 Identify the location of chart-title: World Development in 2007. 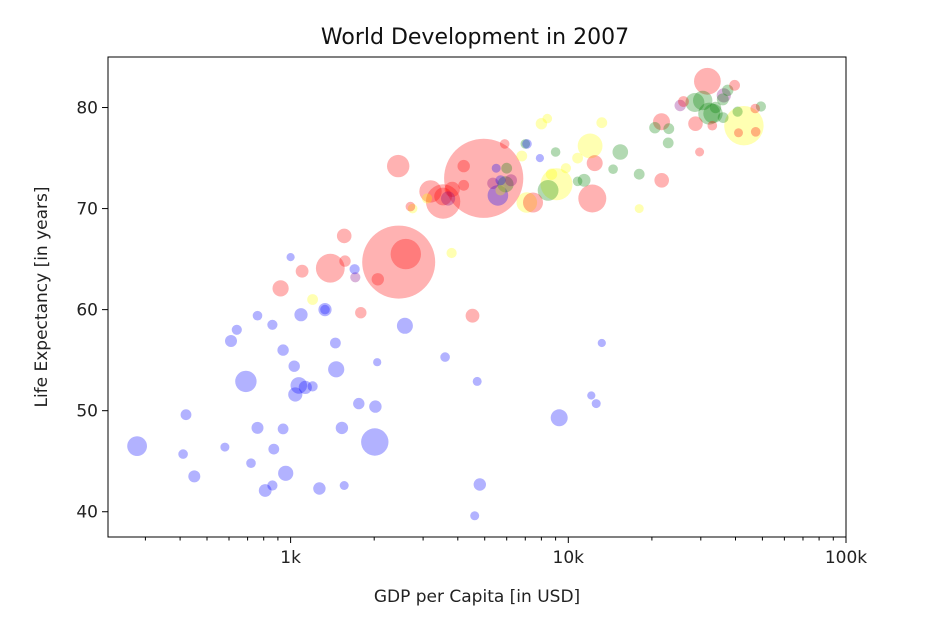
(475, 37).